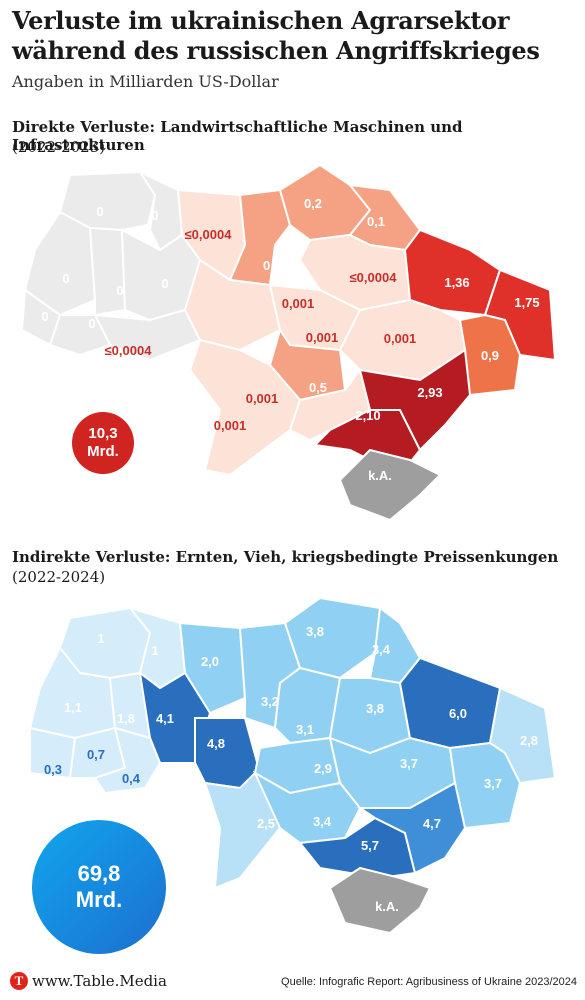 The width and height of the screenshot is (585, 1000). Describe the element at coordinates (126, 718) in the screenshot. I see `region-label-ternopil: 1,8` at that location.